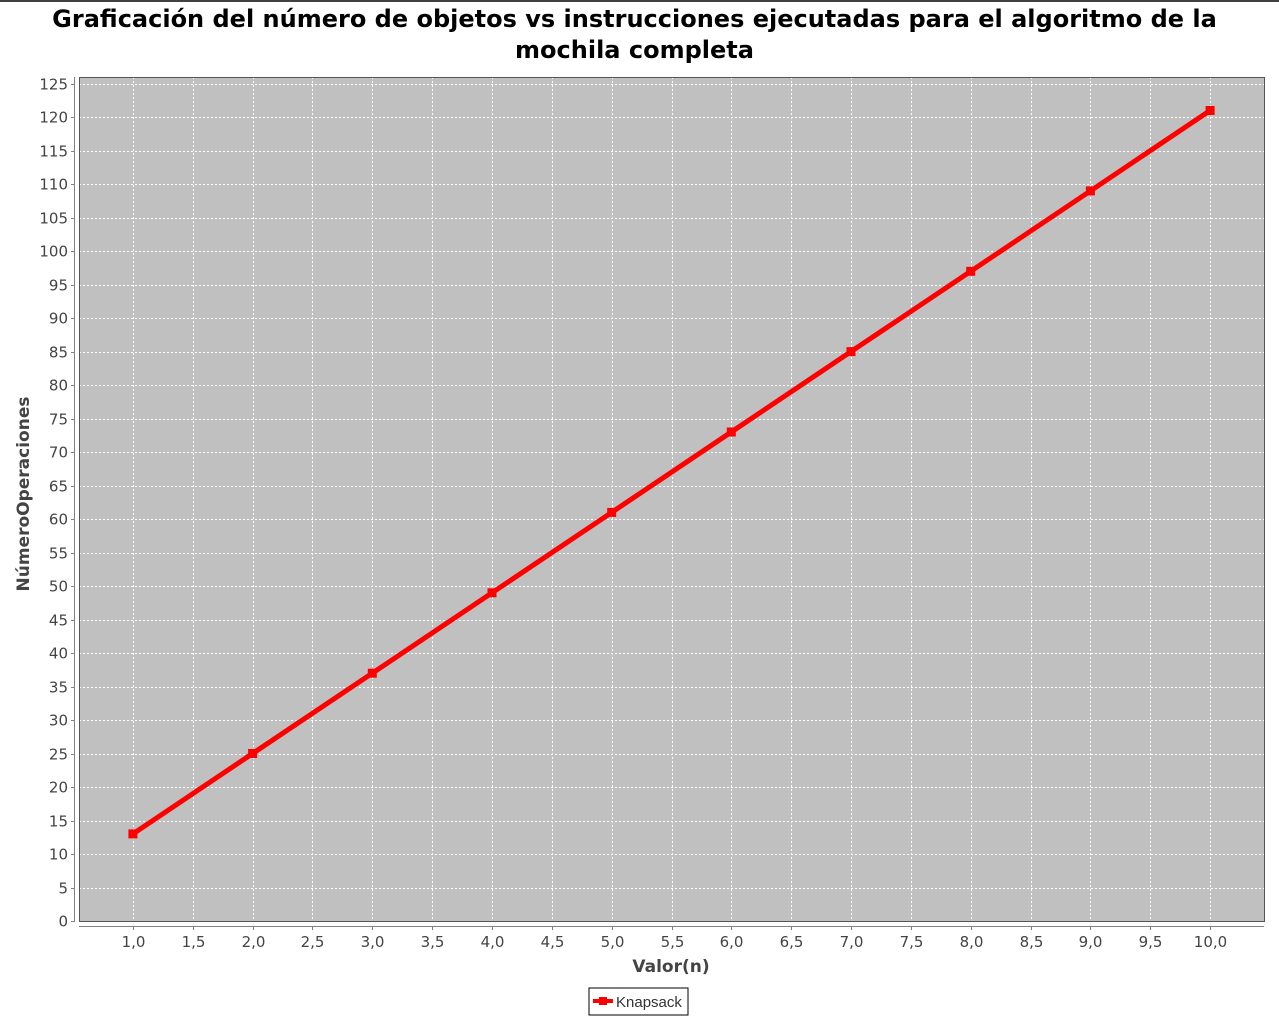 The image size is (1279, 1018). What do you see at coordinates (912, 942) in the screenshot?
I see `x-tick-label: 7,5` at bounding box center [912, 942].